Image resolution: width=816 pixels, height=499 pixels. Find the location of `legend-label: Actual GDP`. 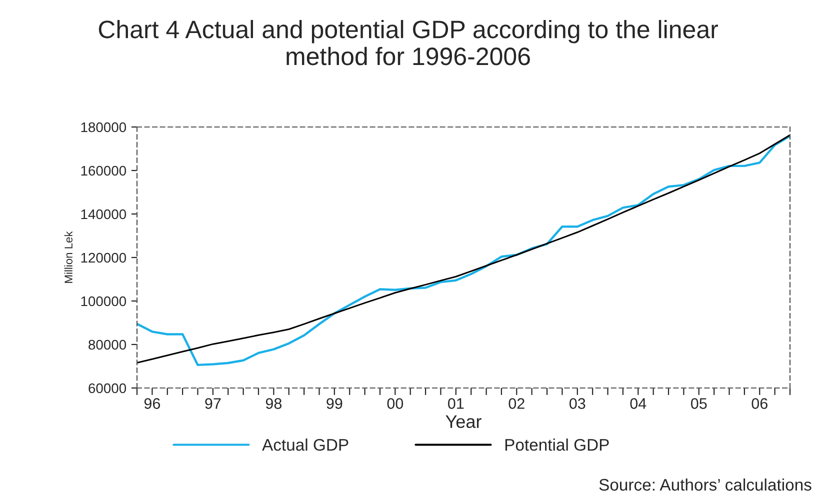

legend-label: Actual GDP is located at coordinates (305, 444).